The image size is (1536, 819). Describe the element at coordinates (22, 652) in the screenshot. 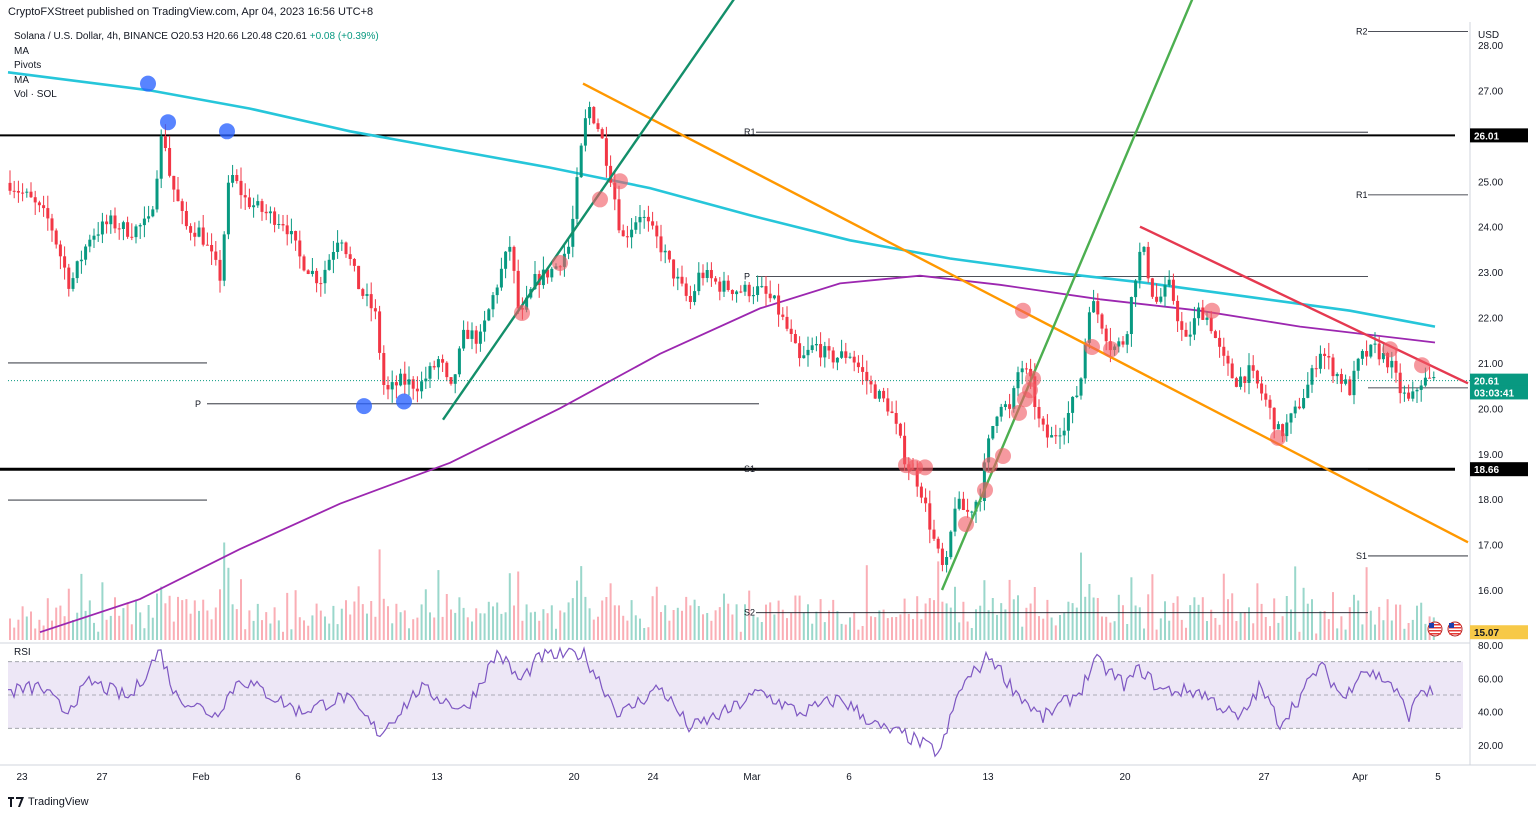

I see `rsi-label: RSI` at that location.